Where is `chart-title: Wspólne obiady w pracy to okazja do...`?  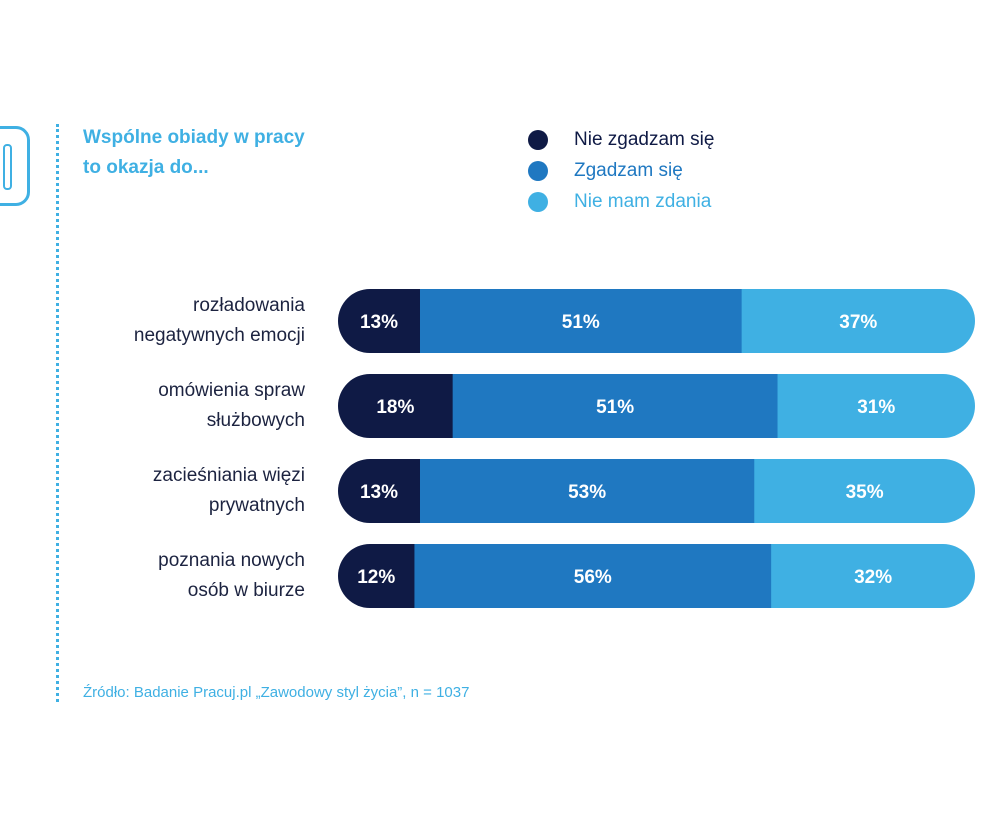
chart-title: Wspólne obiady w pracy to okazja do... is located at coordinates (233, 153).